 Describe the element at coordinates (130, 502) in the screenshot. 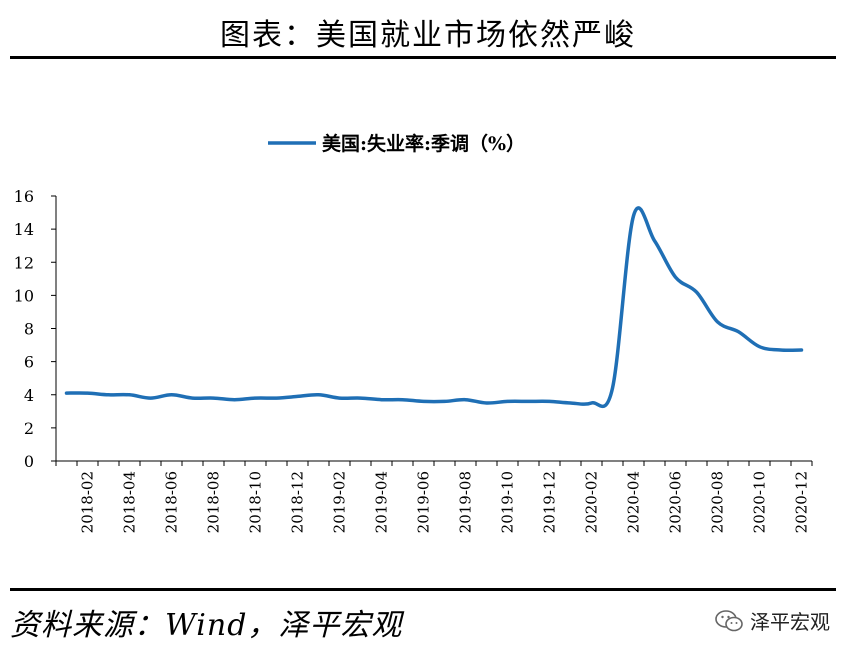

I see `x-tick-label: 2018-04` at that location.